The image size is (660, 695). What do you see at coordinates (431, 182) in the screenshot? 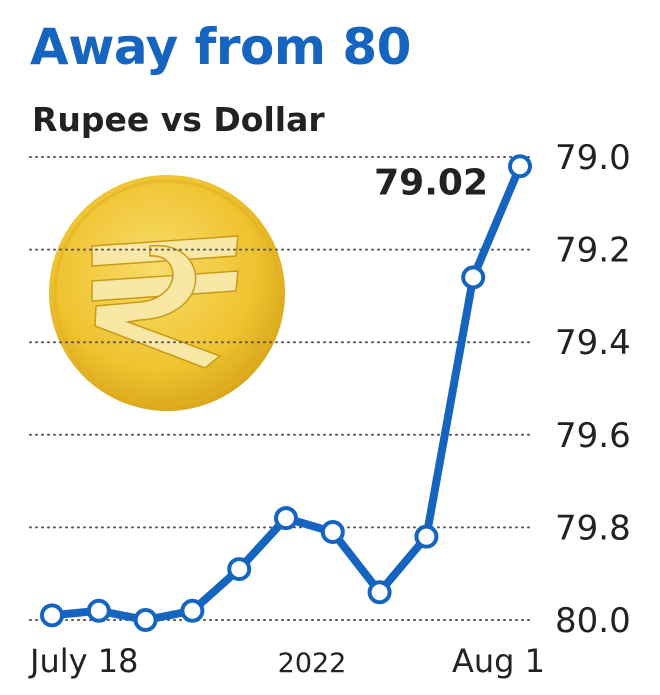
I see `data-label: 79.02` at bounding box center [431, 182].